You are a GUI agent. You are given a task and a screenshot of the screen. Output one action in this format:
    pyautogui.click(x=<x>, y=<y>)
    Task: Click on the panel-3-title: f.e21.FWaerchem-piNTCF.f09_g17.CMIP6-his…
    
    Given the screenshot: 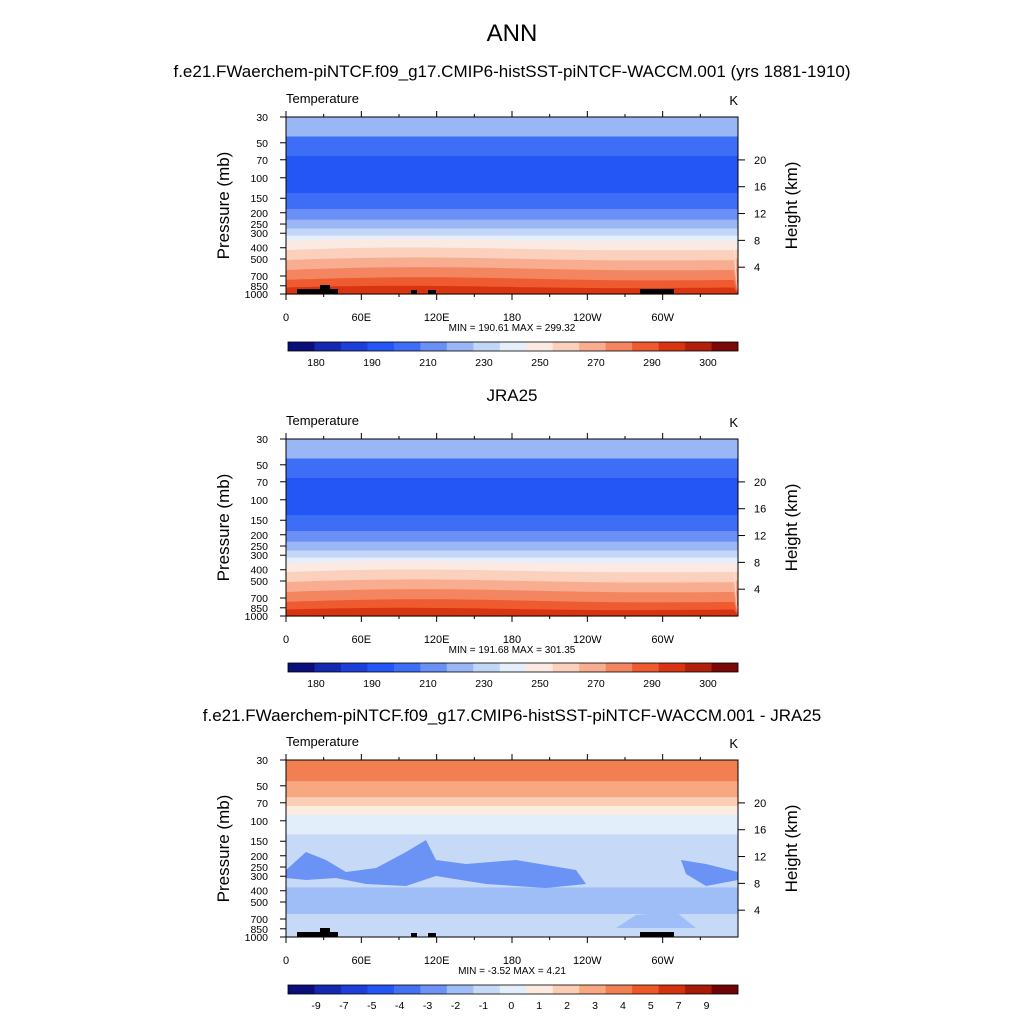 What is the action you would take?
    pyautogui.click(x=512, y=715)
    